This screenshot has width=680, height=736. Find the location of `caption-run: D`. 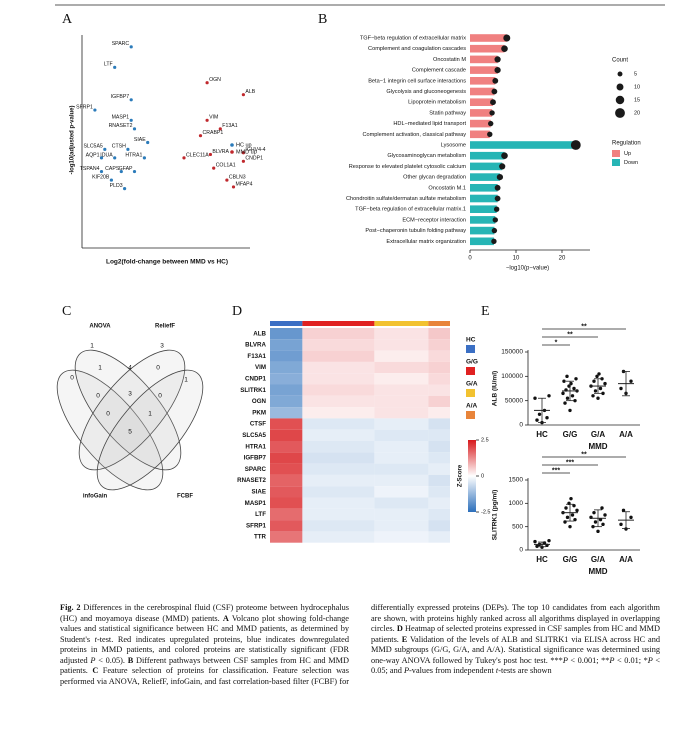

caption-run: D is located at coordinates (399, 628).